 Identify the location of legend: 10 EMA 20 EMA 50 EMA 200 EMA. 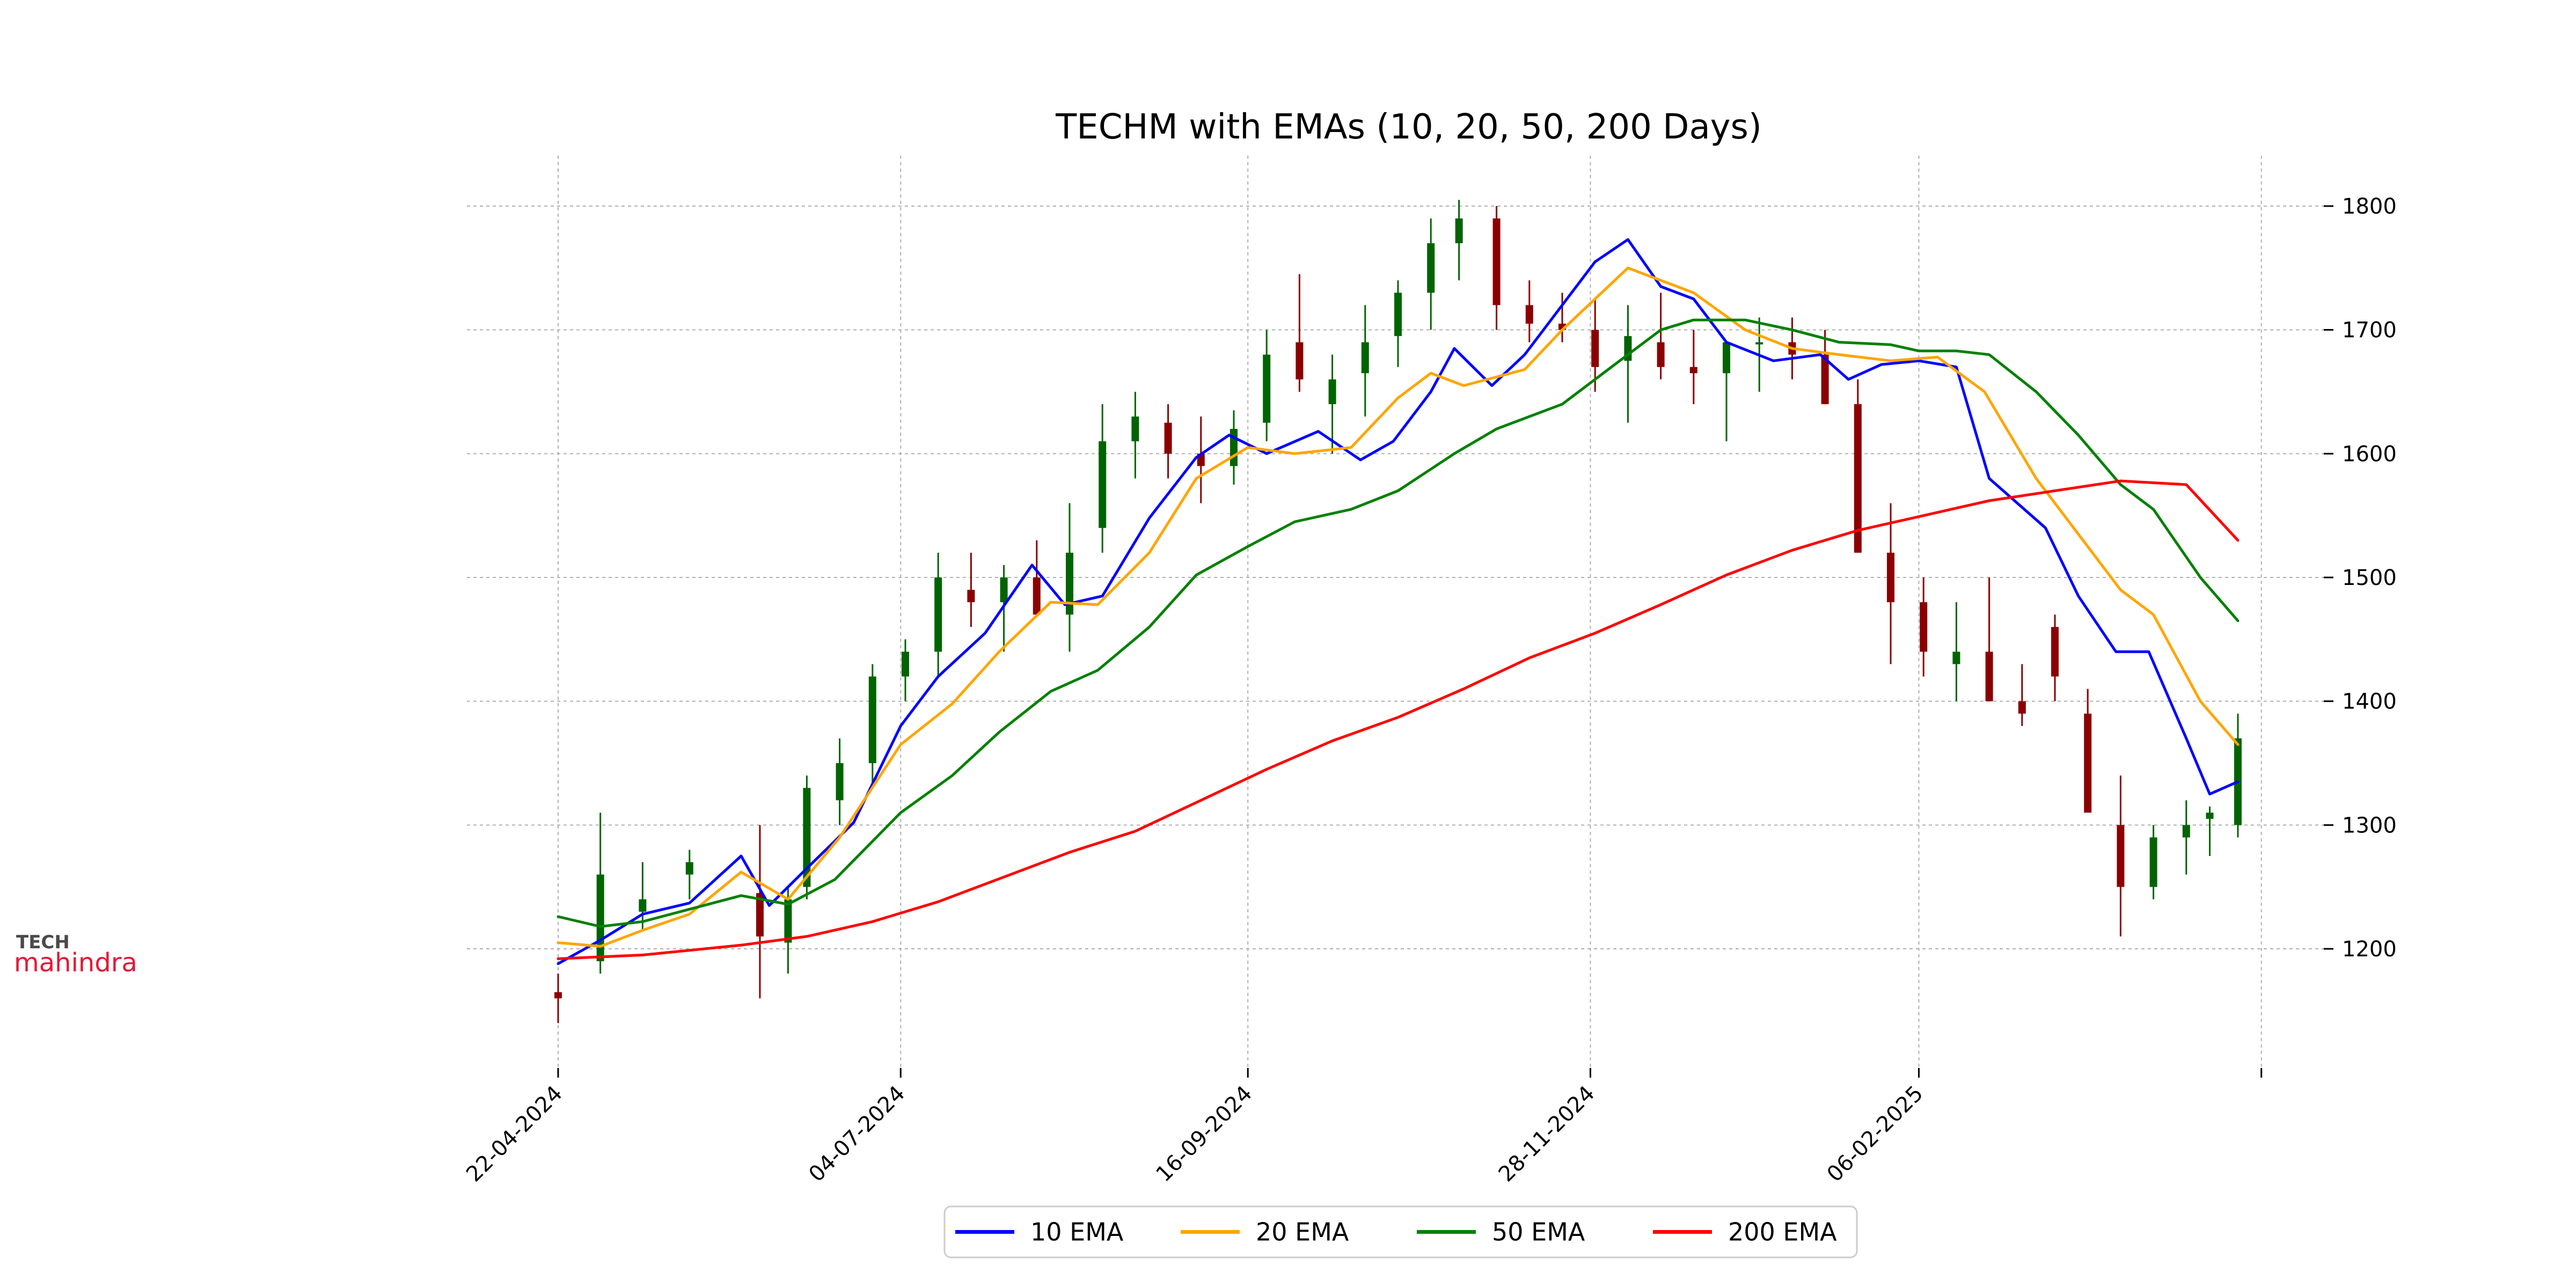
(1400, 1231).